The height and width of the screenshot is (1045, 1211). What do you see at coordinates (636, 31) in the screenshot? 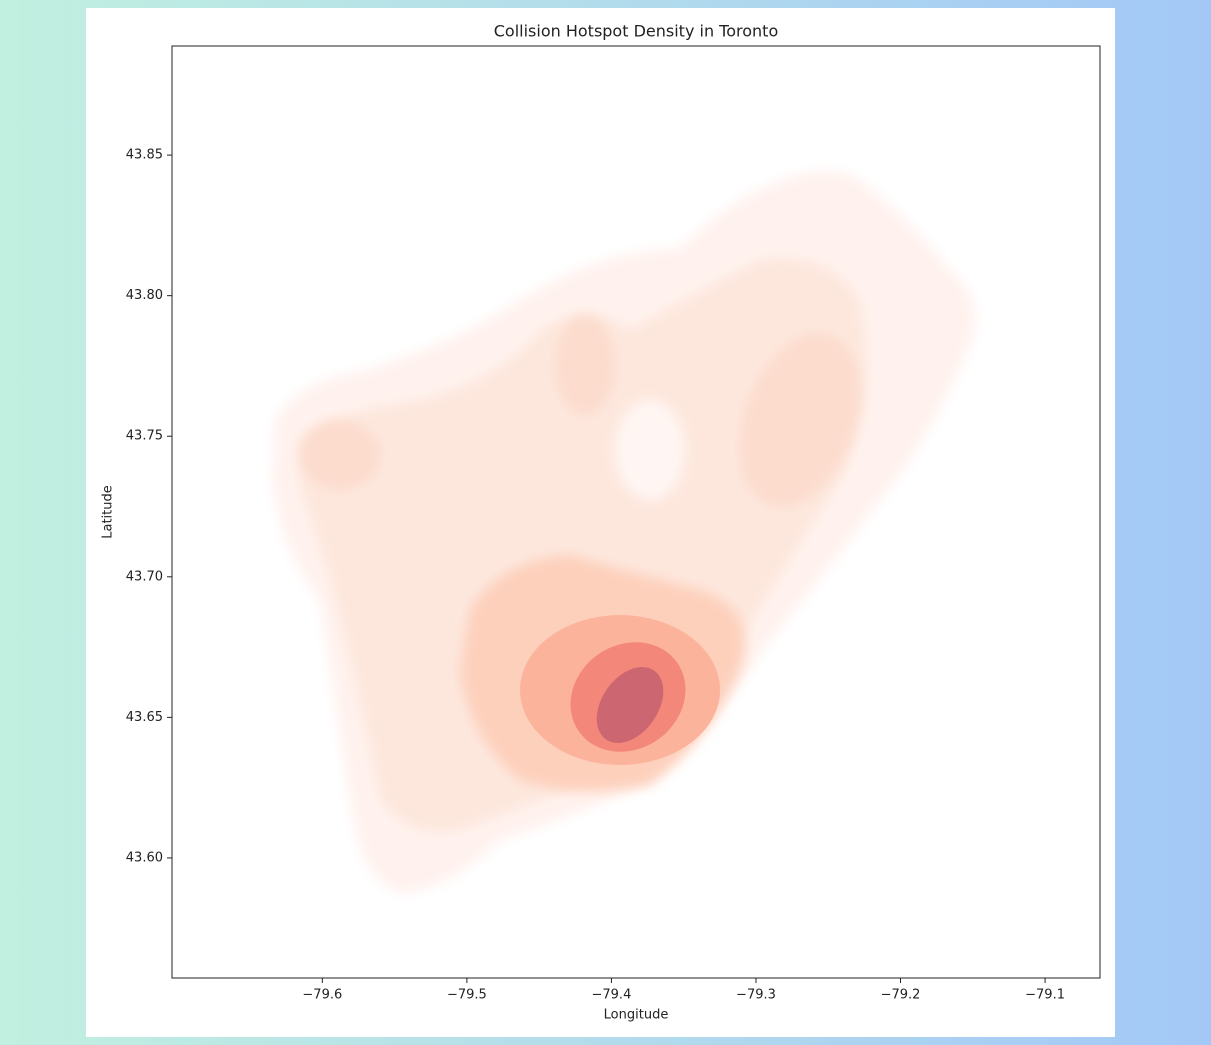
I see `chart-title: Collision Hotspot Density in Toronto` at bounding box center [636, 31].